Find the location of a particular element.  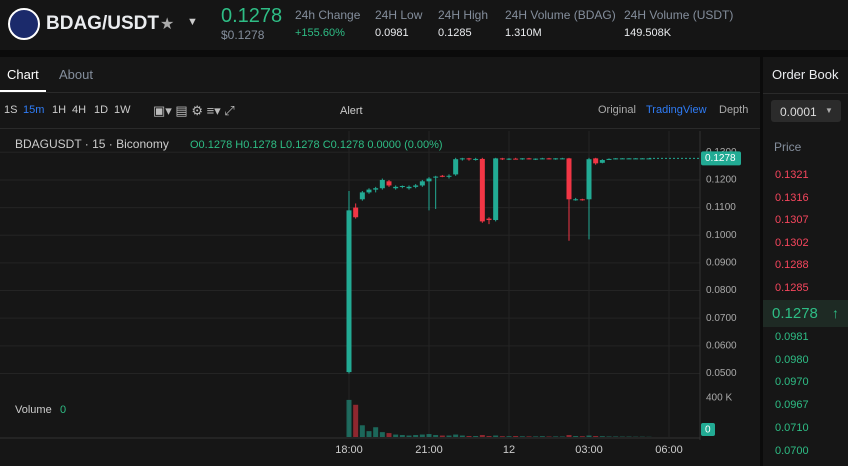

view: Depth is located at coordinates (734, 110).